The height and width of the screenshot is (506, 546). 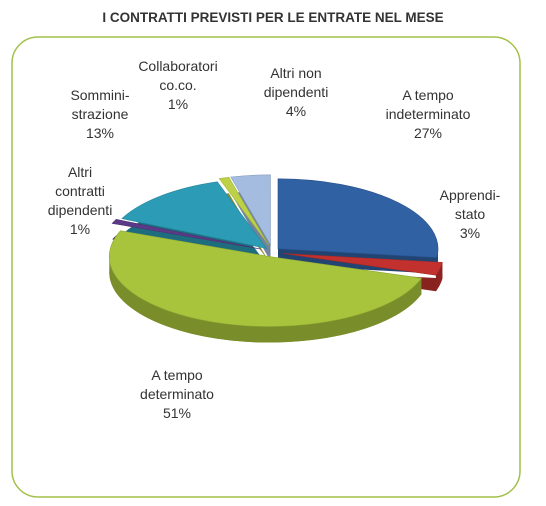 I want to click on slice-value: 51%, so click(x=177, y=413).